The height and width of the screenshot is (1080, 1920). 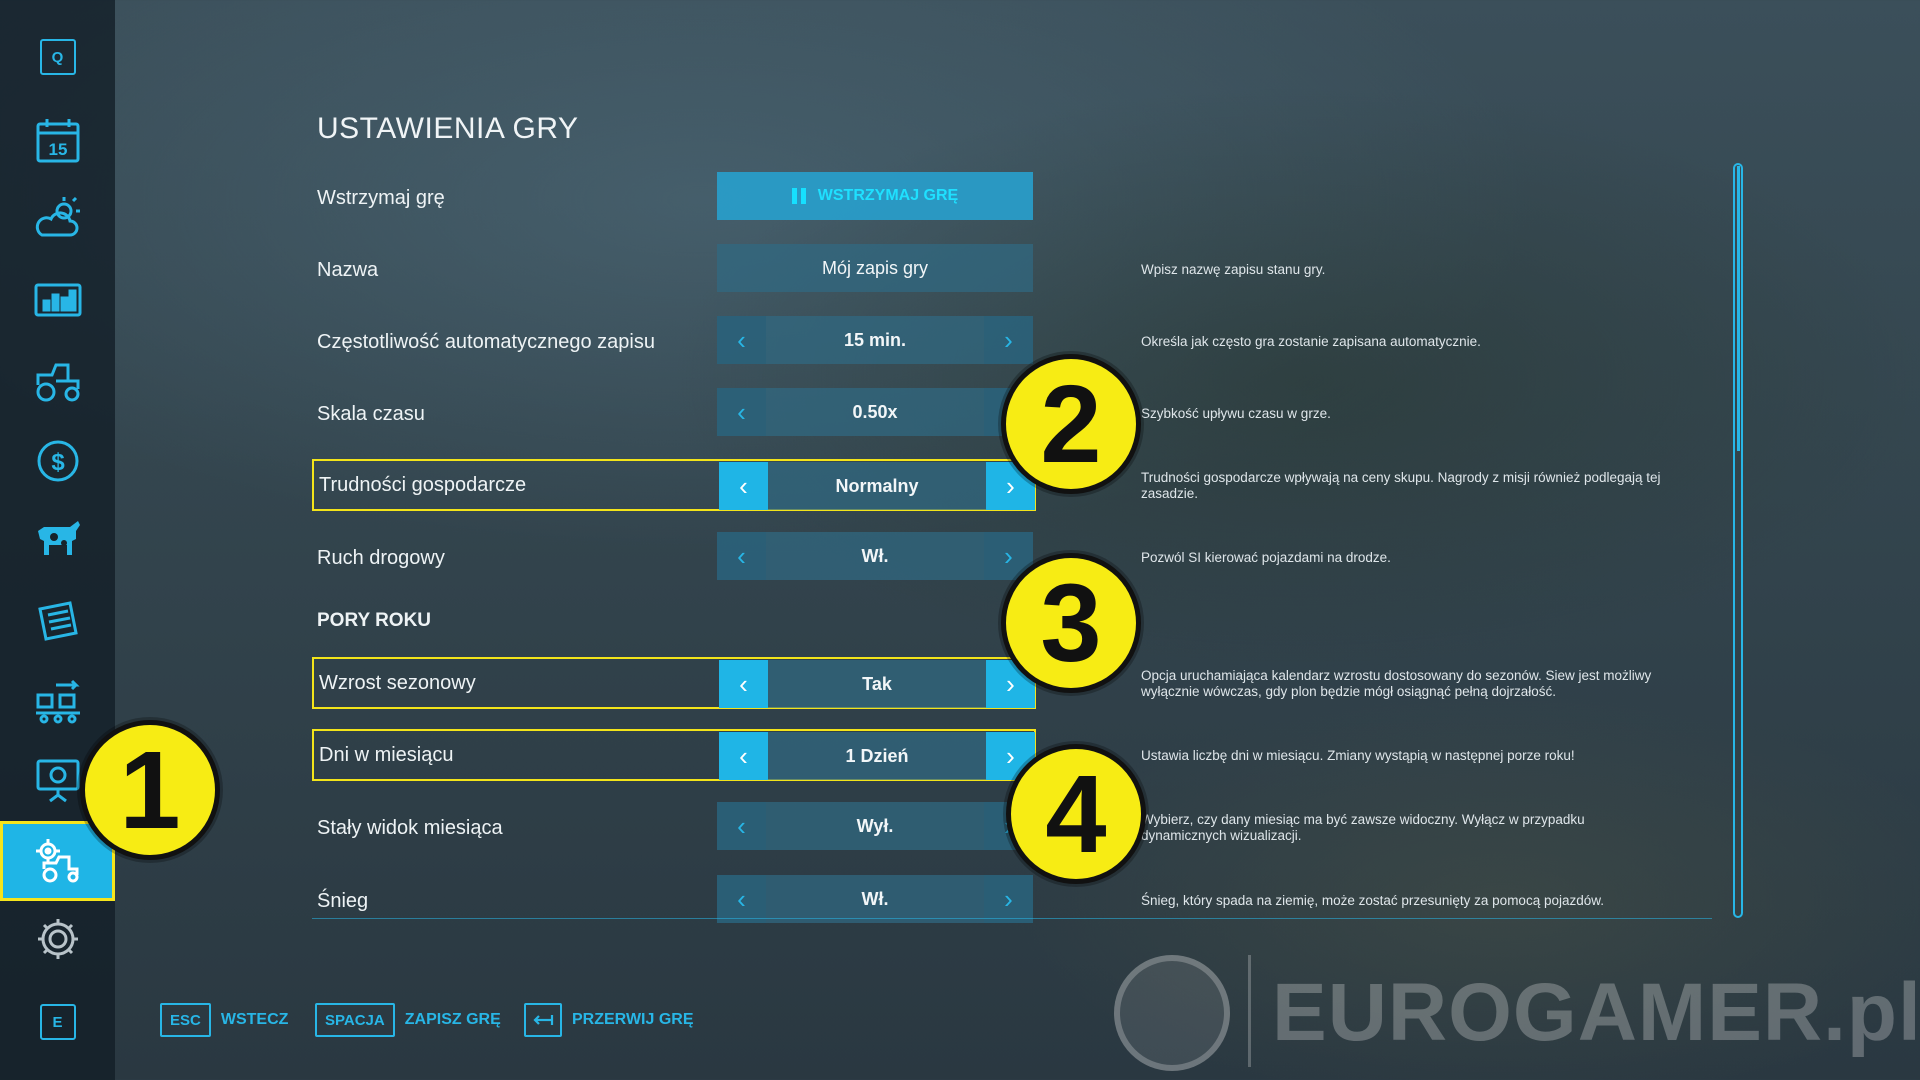 What do you see at coordinates (674, 901) in the screenshot?
I see `setting-row-snow: Śnieg ‹ Wł. ›` at bounding box center [674, 901].